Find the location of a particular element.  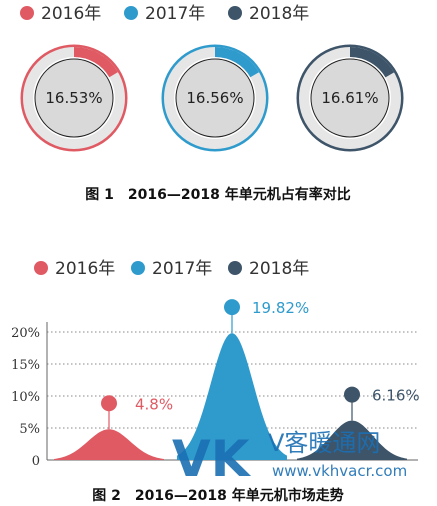

peak-2016年 is located at coordinates (109, 444).